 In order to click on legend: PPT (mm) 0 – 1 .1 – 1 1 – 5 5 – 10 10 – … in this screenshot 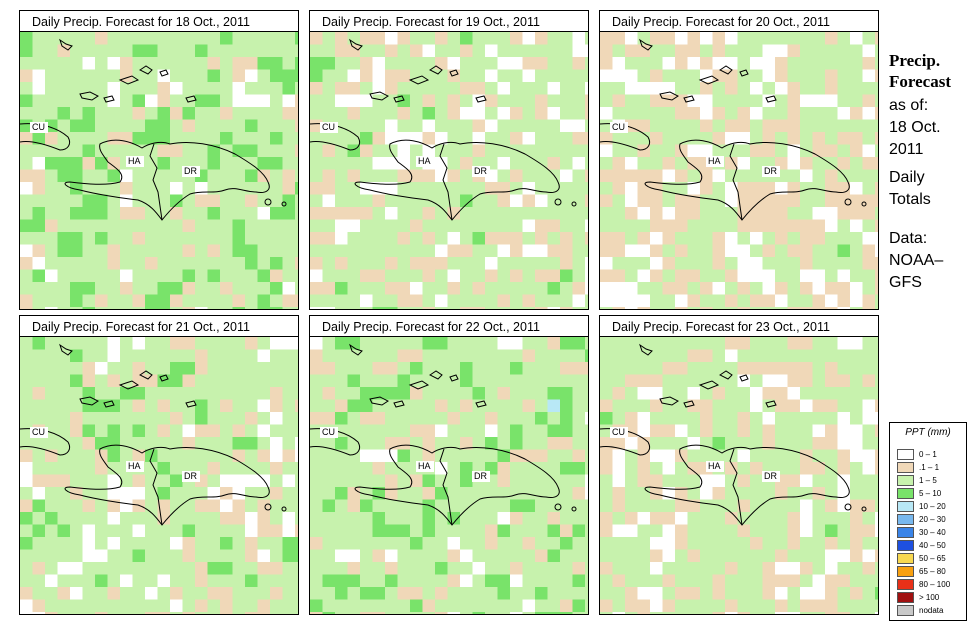, I will do `click(928, 521)`.